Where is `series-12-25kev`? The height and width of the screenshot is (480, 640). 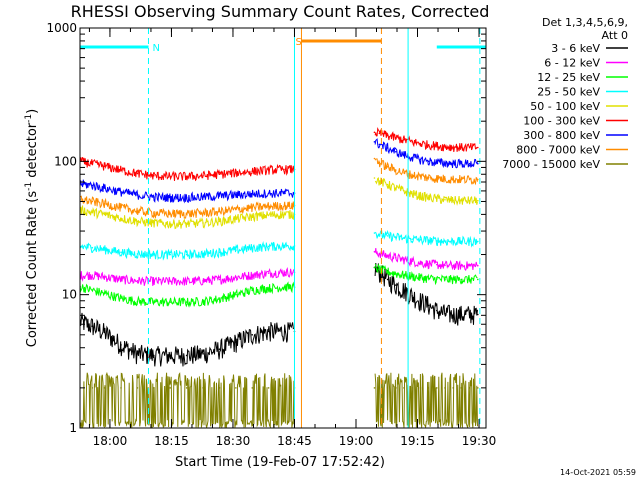
series-12-25kev is located at coordinates (279, 285).